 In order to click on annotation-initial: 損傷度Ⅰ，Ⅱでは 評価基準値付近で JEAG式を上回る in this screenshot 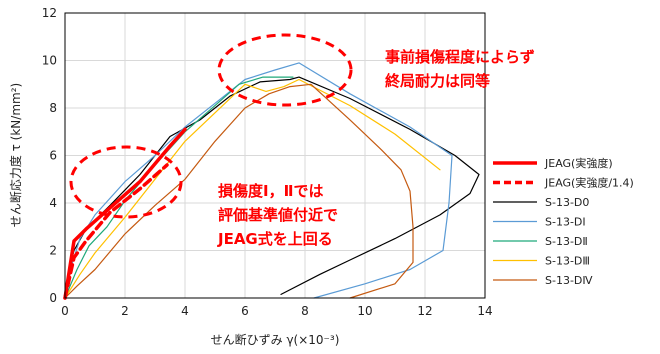, I will do `click(277, 215)`.